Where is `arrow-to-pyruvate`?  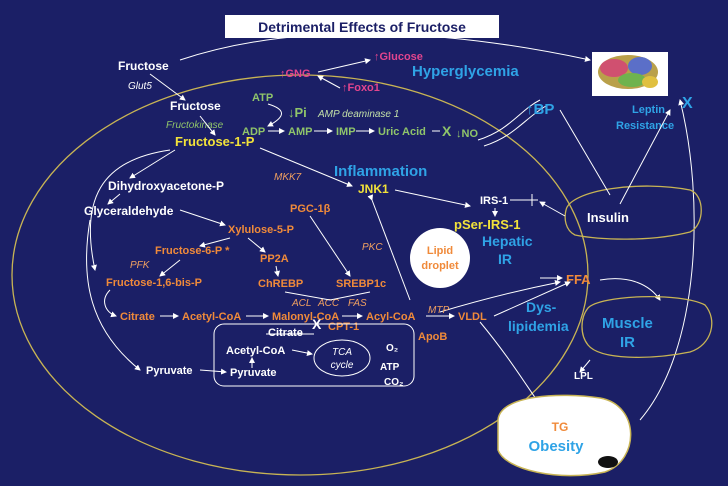
arrow-to-pyruvate is located at coordinates (113, 295).